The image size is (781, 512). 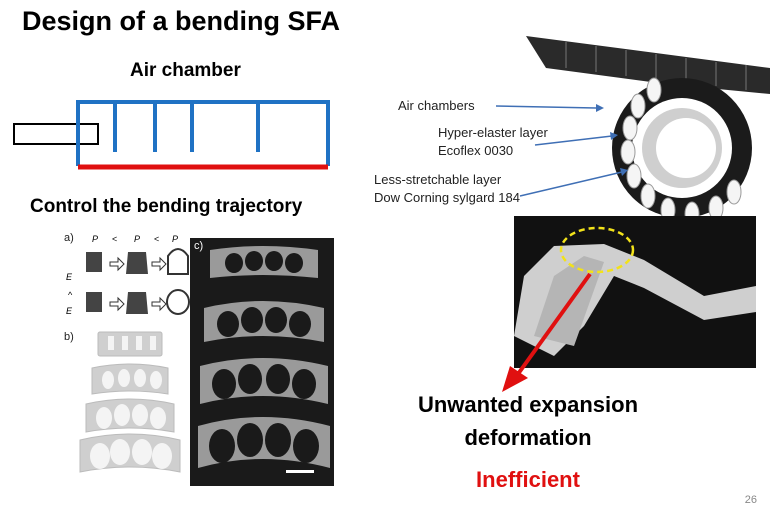 I want to click on air-chamber-diagram, so click(x=171, y=135).